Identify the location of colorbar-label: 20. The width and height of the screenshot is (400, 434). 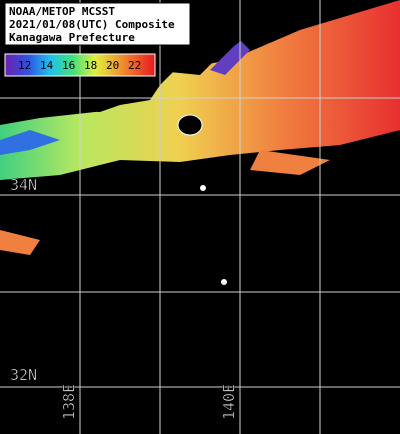
(112, 65).